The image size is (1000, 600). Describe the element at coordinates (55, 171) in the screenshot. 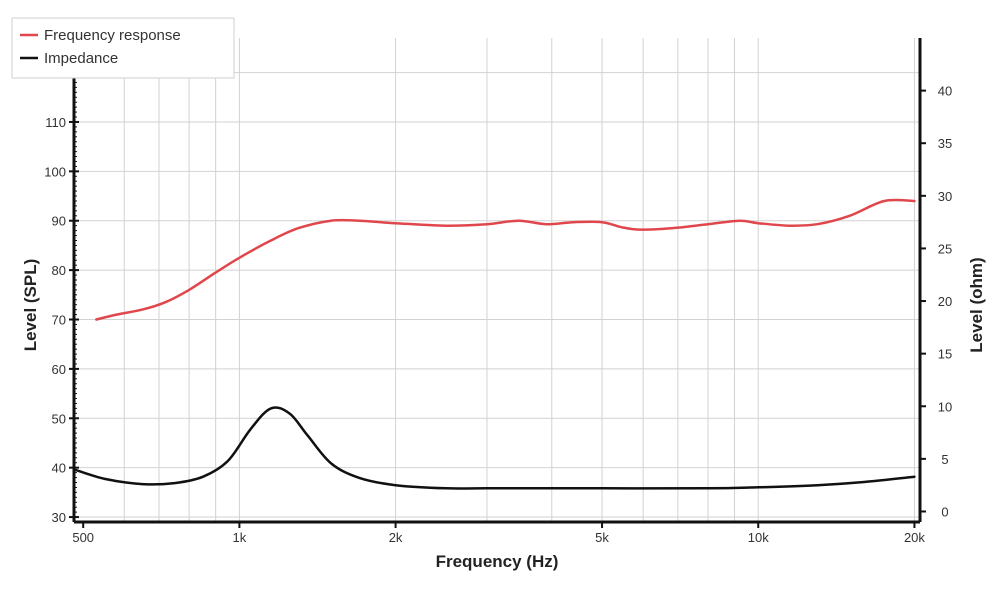

I see `y-left-tick-label: 100` at that location.